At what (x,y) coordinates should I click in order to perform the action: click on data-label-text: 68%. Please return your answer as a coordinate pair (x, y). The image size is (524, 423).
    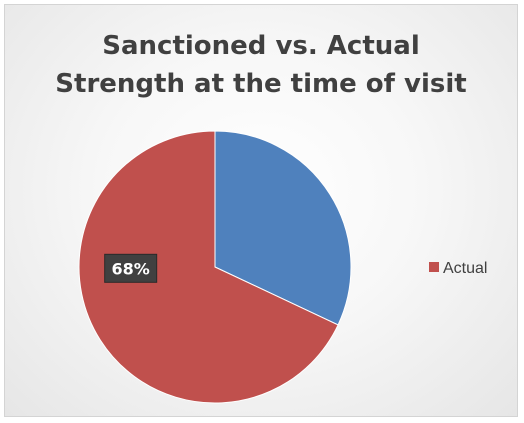
    Looking at the image, I should click on (131, 268).